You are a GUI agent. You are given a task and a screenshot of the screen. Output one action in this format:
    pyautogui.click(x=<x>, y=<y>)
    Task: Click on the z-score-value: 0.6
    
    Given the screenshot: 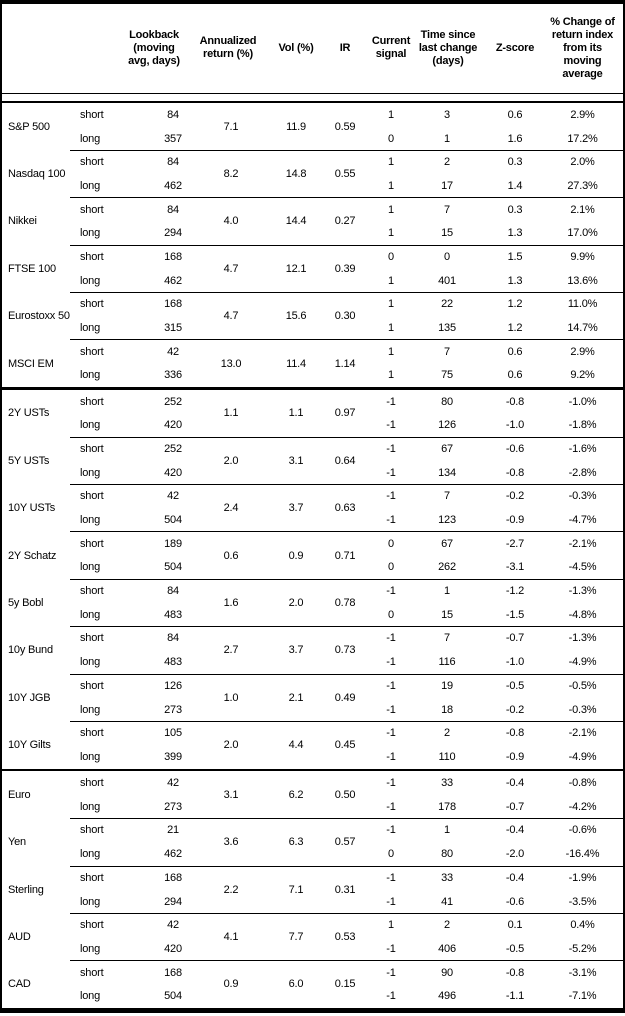 What is the action you would take?
    pyautogui.click(x=515, y=375)
    